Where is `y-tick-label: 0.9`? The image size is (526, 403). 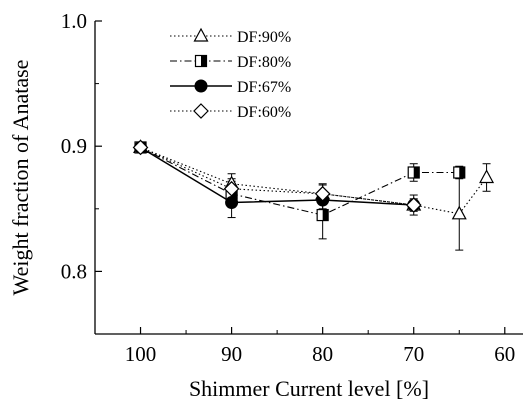 y-tick-label: 0.9 is located at coordinates (74, 146).